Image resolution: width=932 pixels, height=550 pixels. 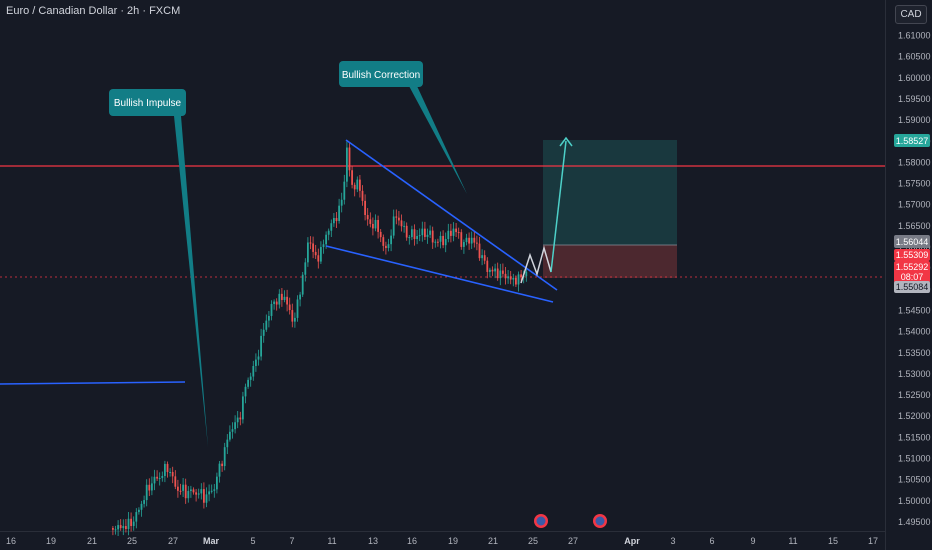 I want to click on time-tick-label: 25, so click(x=533, y=541).